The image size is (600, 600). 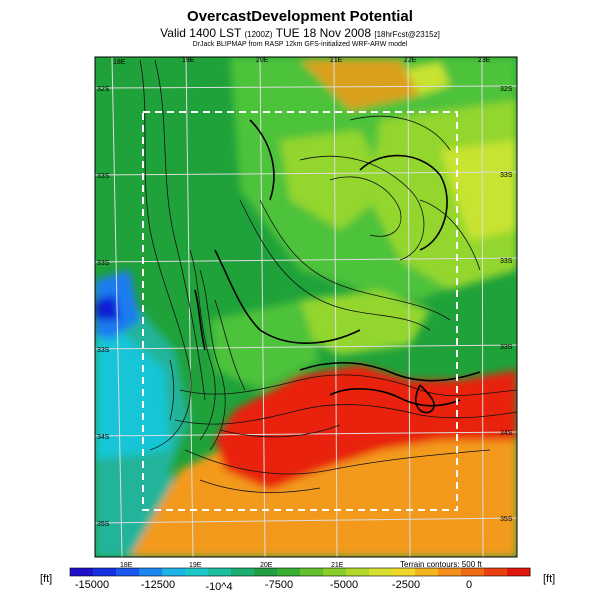 What do you see at coordinates (92, 585) in the screenshot?
I see `colorbar-tick-label: -15000` at bounding box center [92, 585].